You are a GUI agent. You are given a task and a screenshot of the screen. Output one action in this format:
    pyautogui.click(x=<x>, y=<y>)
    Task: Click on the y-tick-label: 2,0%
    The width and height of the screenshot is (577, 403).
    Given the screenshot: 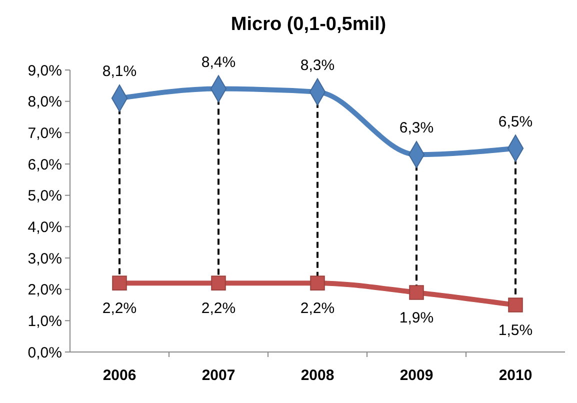 What is the action you would take?
    pyautogui.click(x=45, y=290)
    